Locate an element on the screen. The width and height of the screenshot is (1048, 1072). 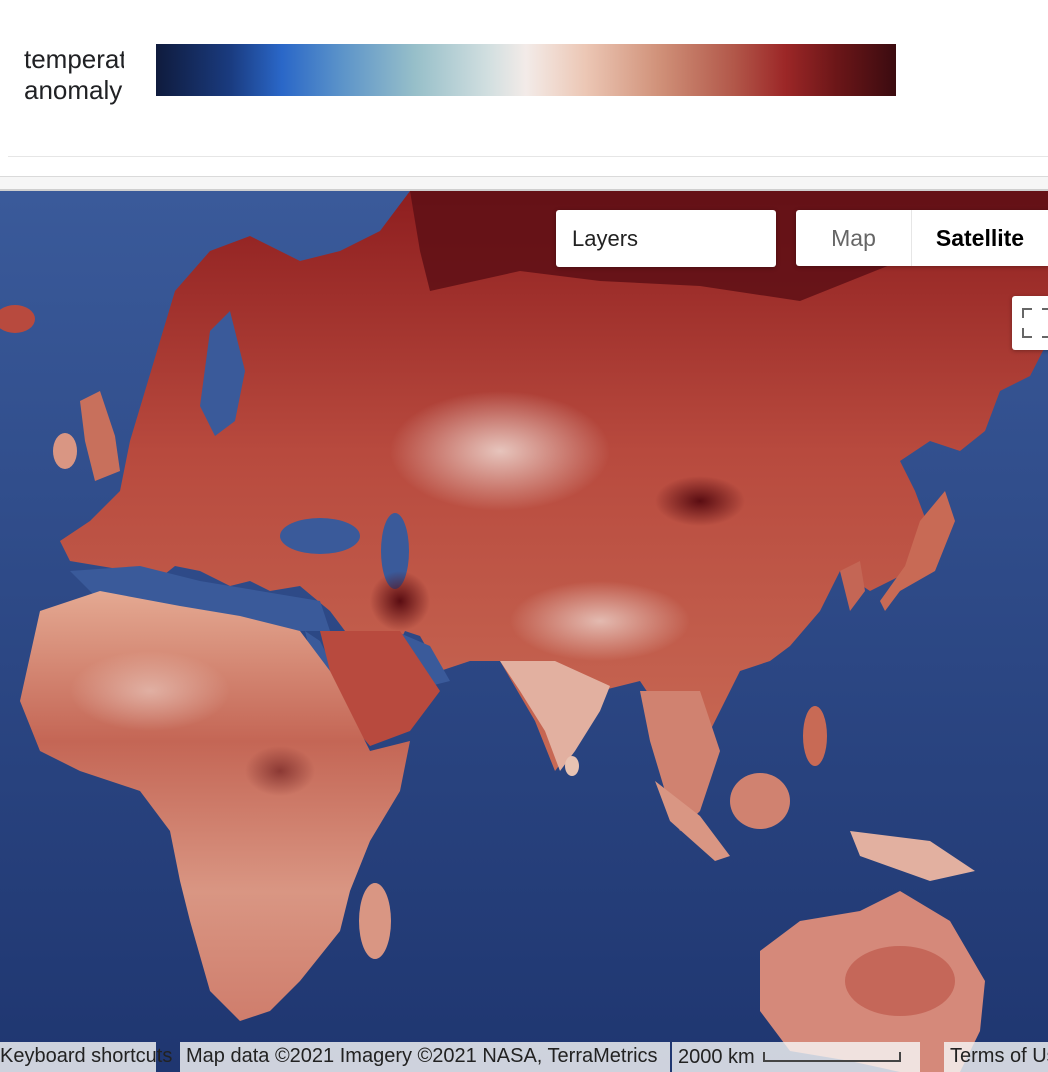
scale-bar is located at coordinates (831, 1057).